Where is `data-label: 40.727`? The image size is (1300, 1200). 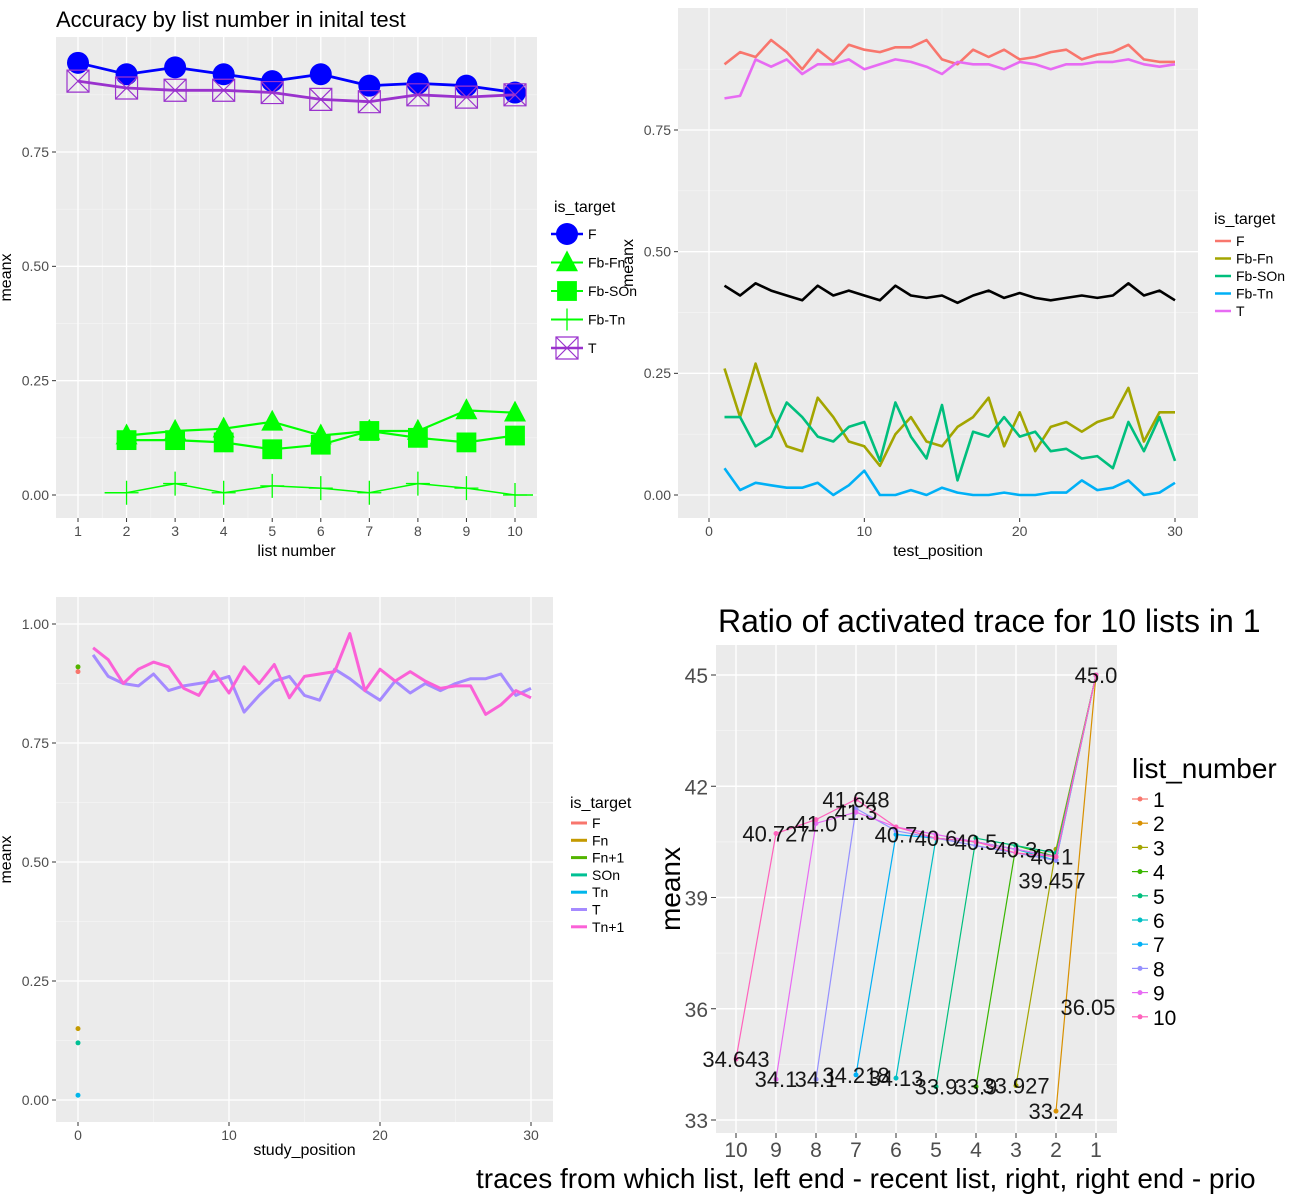
data-label: 40.727 is located at coordinates (775, 833).